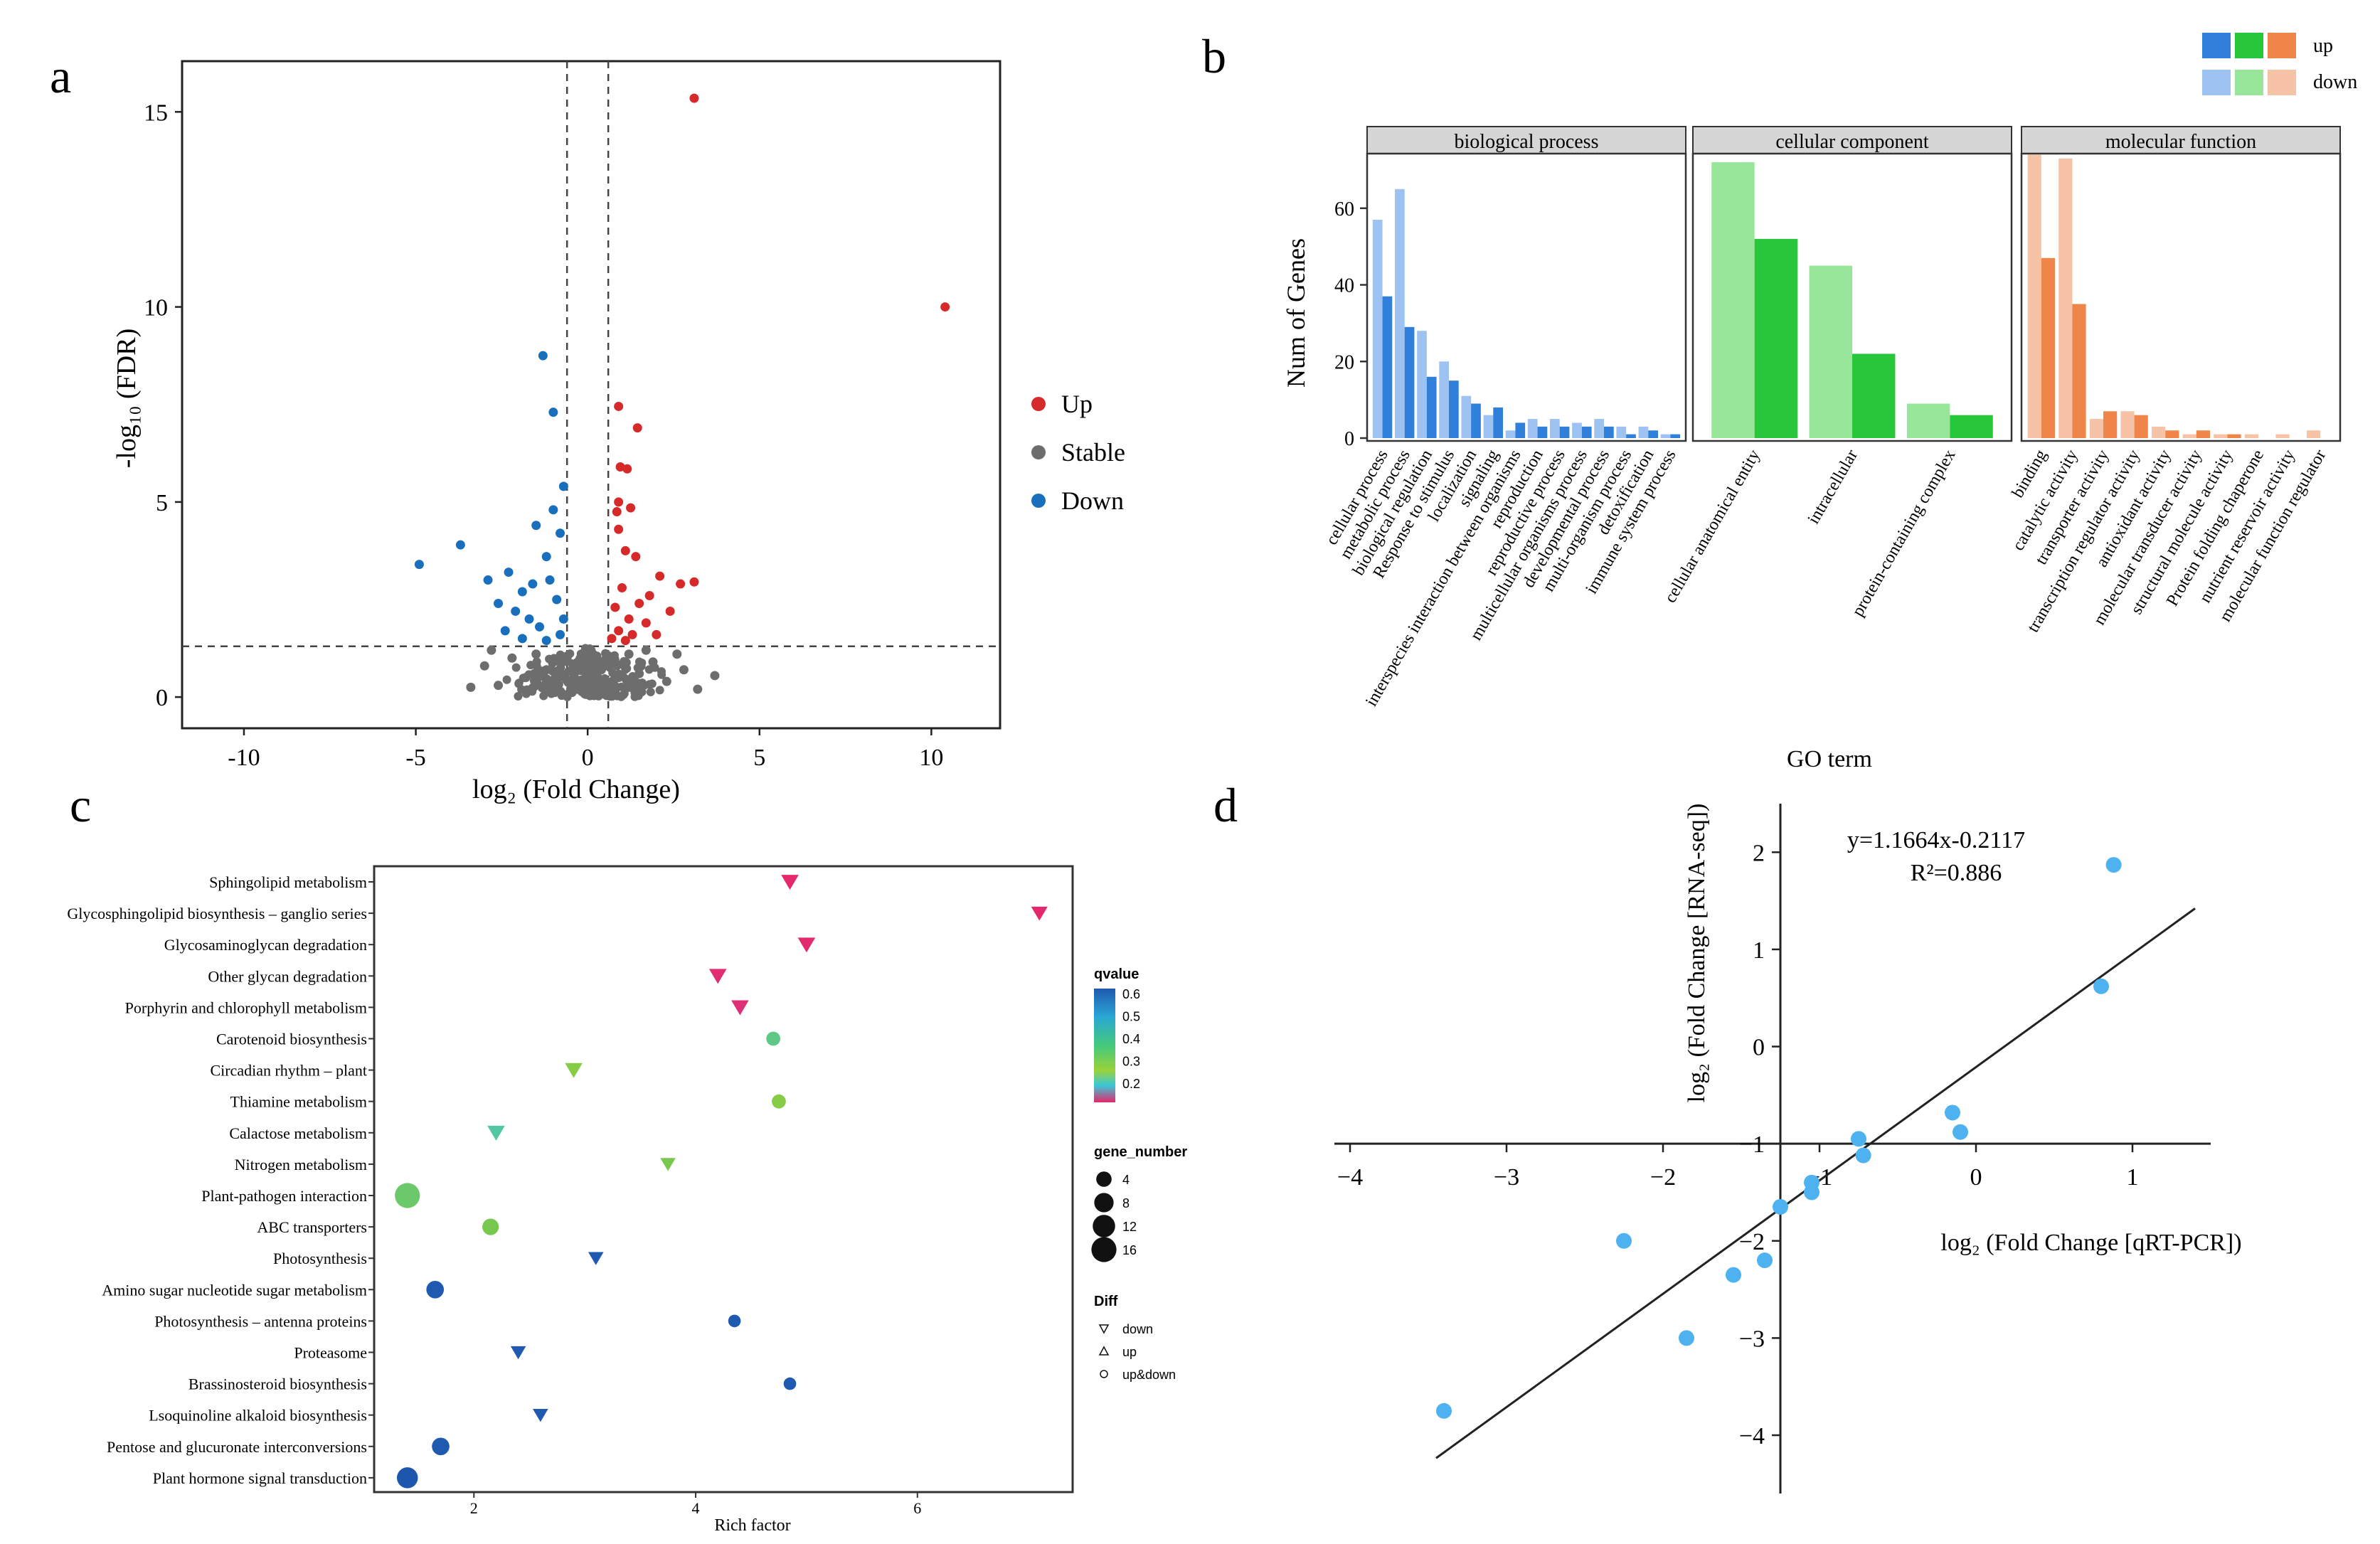 The height and width of the screenshot is (1544, 2380). Describe the element at coordinates (474, 1508) in the screenshot. I see `x-tick-label: 2` at that location.